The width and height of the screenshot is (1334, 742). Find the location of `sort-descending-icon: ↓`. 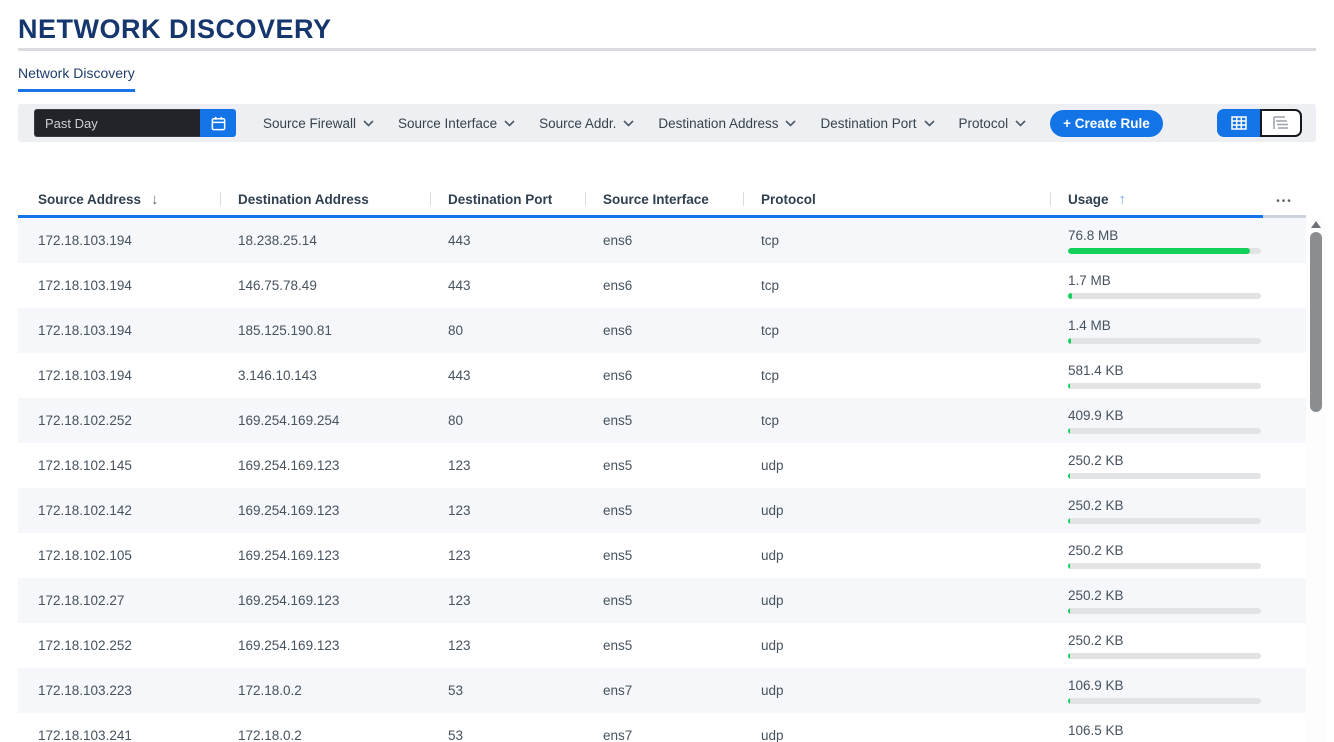

sort-descending-icon: ↓ is located at coordinates (155, 199).